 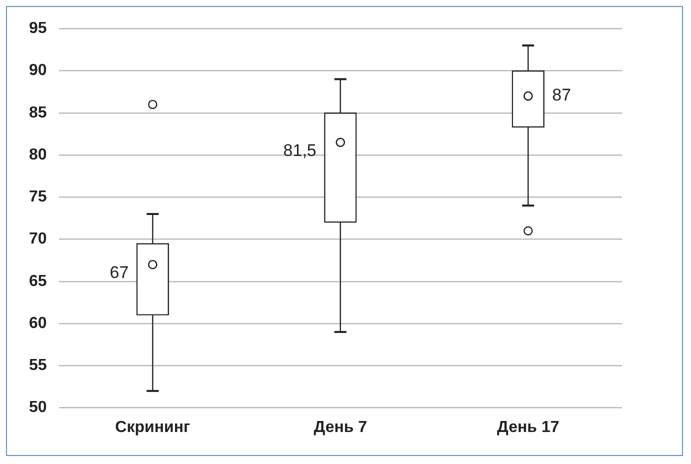 I want to click on x-tick-label: Скрининг, so click(x=152, y=427).